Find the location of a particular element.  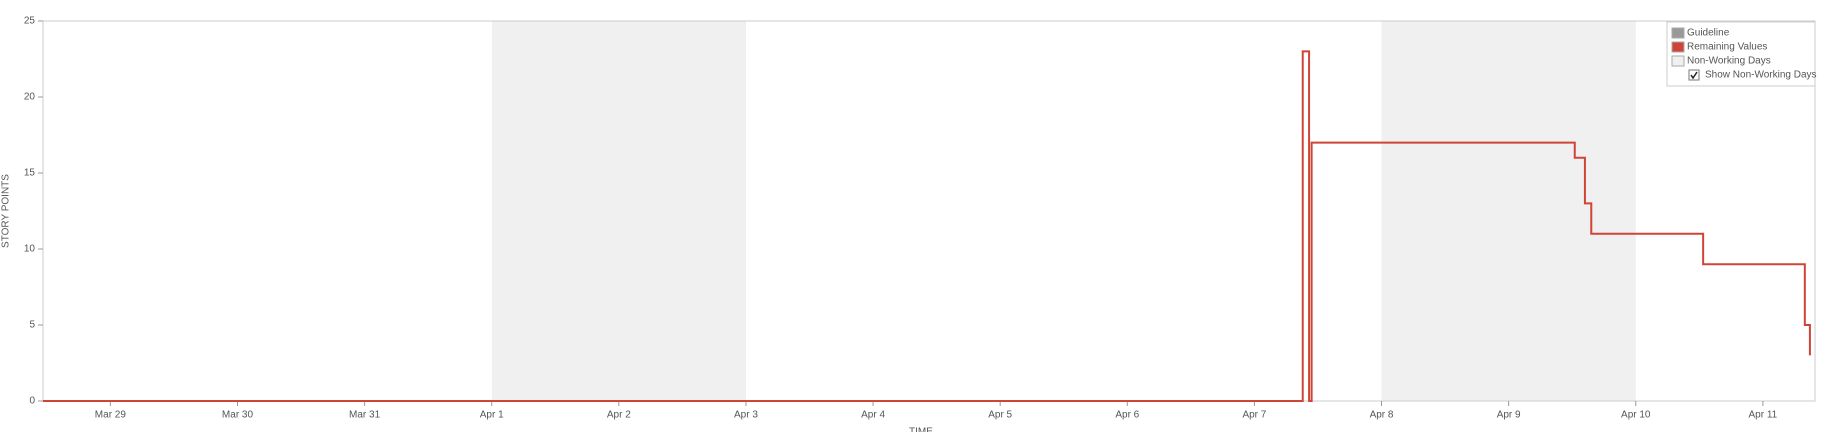

x-tick-label: Apr 6 is located at coordinates (1127, 415).